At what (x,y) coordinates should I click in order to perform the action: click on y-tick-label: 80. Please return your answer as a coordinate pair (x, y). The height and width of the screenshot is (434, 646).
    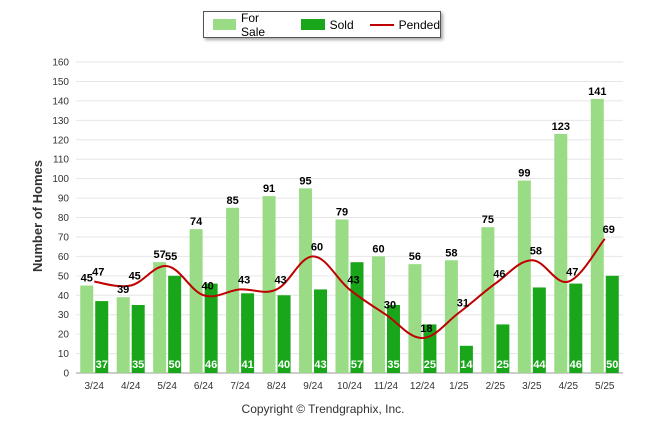
    Looking at the image, I should click on (64, 218).